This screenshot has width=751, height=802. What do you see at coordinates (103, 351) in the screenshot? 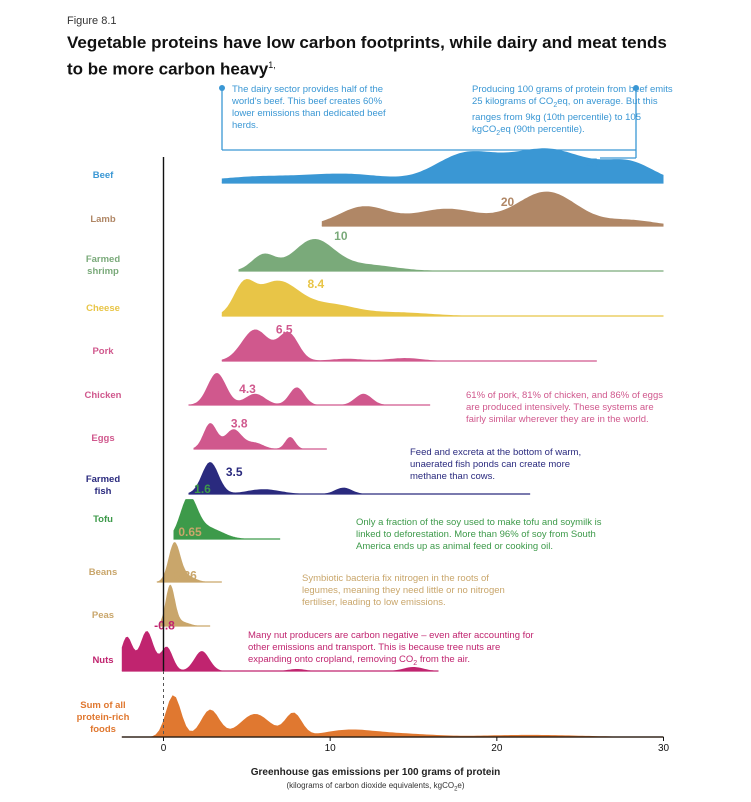
I see `category-label-pork: Pork` at bounding box center [103, 351].